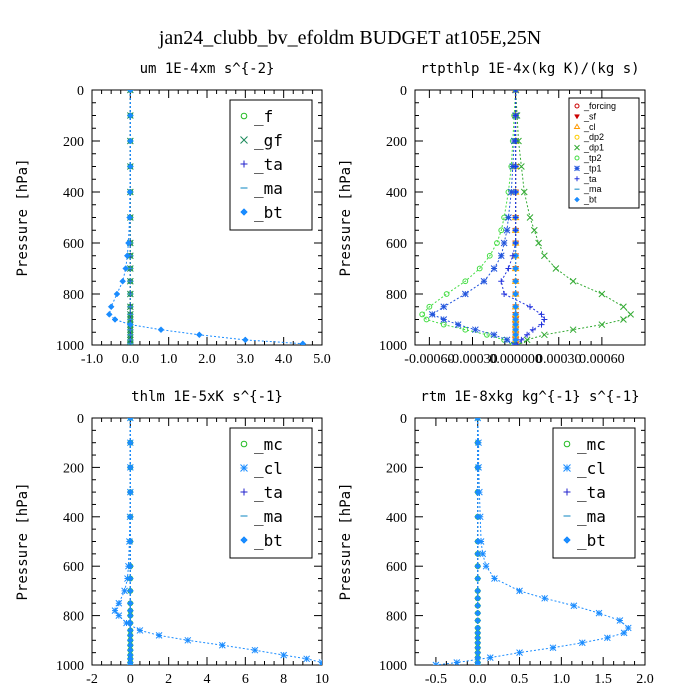  What do you see at coordinates (322, 359) in the screenshot?
I see `x-tick-label: 5.0` at bounding box center [322, 359].